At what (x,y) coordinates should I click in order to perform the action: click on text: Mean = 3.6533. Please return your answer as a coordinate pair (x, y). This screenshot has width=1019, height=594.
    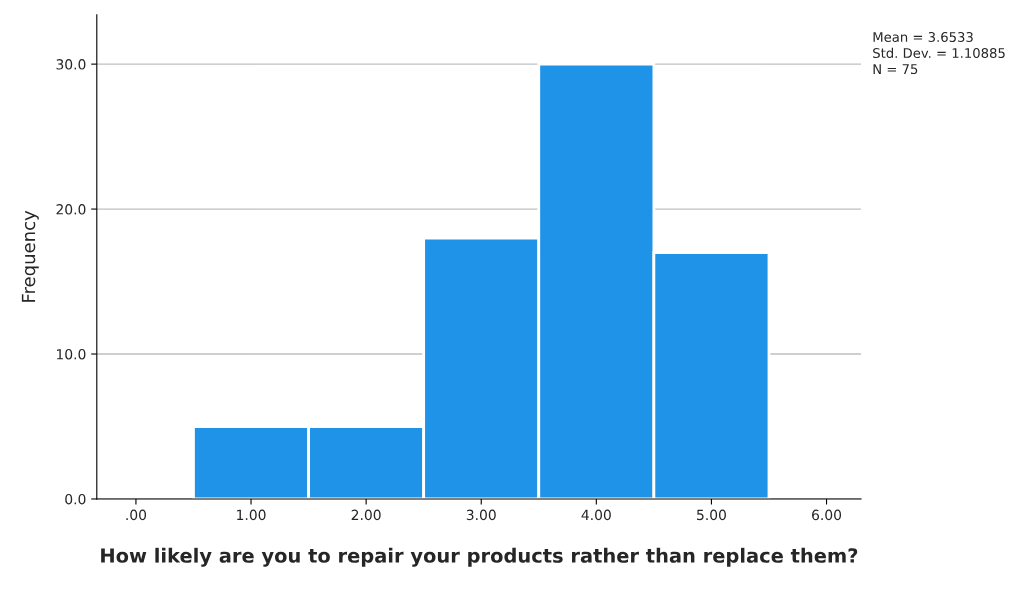
    Looking at the image, I should click on (923, 37).